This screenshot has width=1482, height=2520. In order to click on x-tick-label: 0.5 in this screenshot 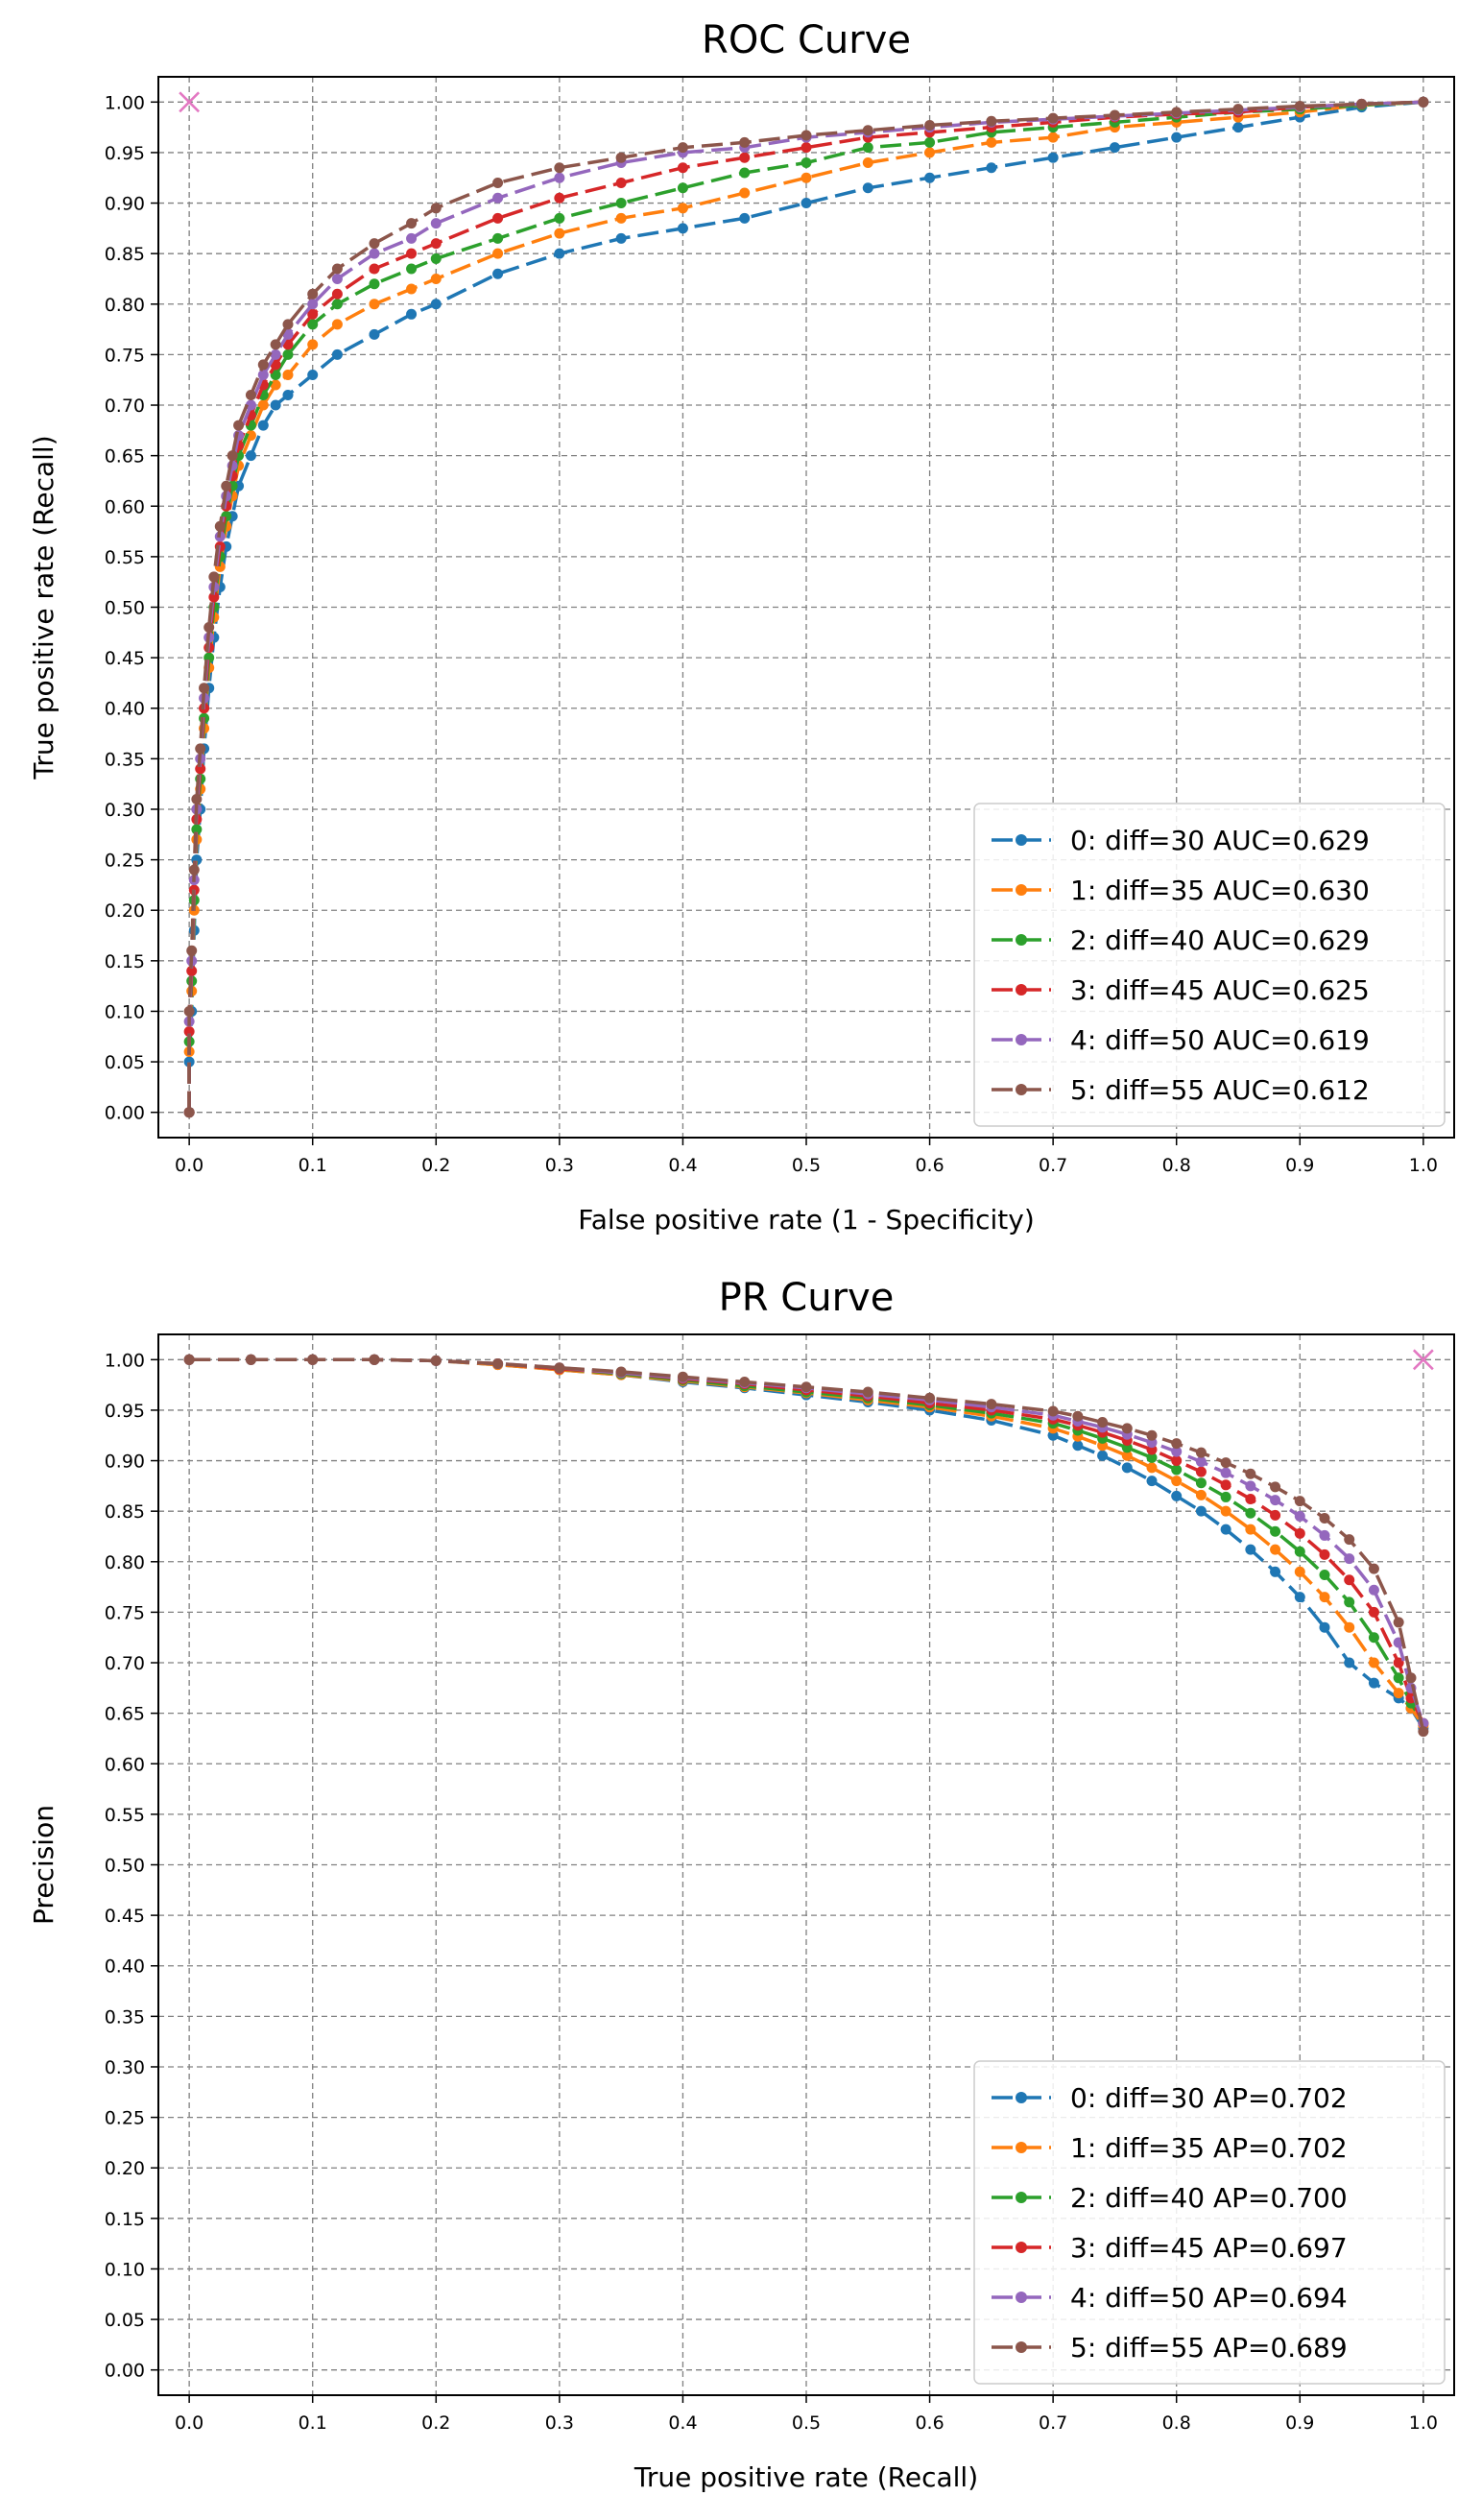, I will do `click(806, 1165)`.